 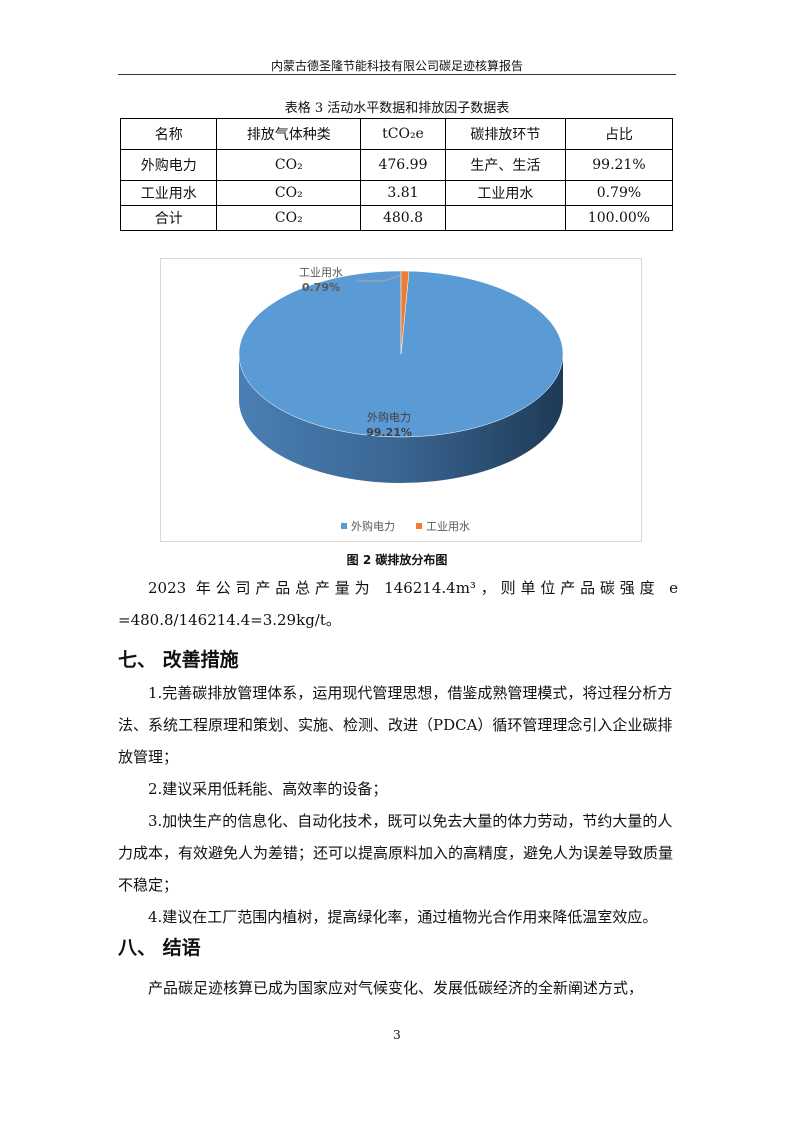 What do you see at coordinates (505, 218) in the screenshot?
I see `cell` at bounding box center [505, 218].